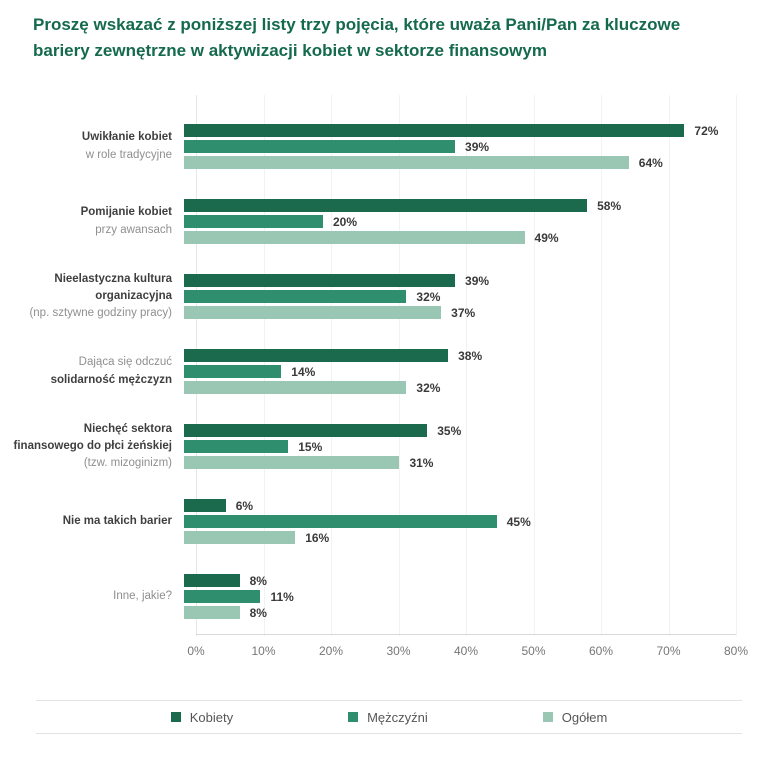 This screenshot has width=776, height=757. Describe the element at coordinates (388, 596) in the screenshot. I see `chart-row: Inne, jakie? 8% 11% 8%` at that location.